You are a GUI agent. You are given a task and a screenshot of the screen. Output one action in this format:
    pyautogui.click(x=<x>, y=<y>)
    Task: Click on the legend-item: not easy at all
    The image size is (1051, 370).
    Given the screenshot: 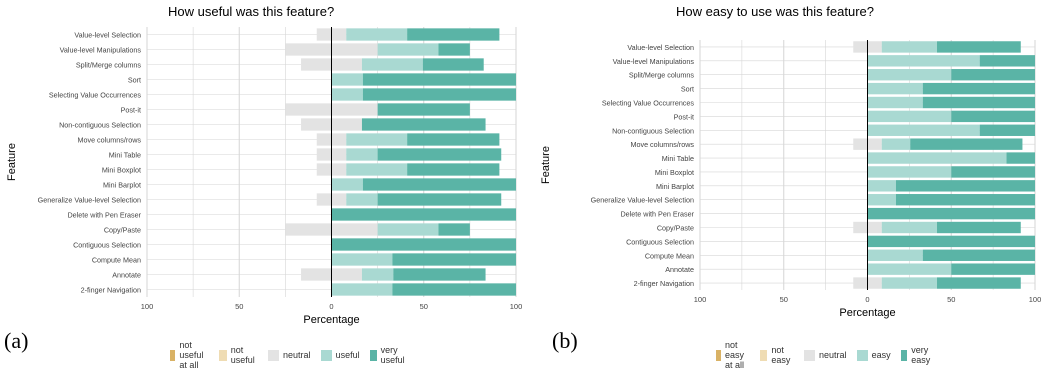 What is the action you would take?
    pyautogui.click(x=733, y=355)
    